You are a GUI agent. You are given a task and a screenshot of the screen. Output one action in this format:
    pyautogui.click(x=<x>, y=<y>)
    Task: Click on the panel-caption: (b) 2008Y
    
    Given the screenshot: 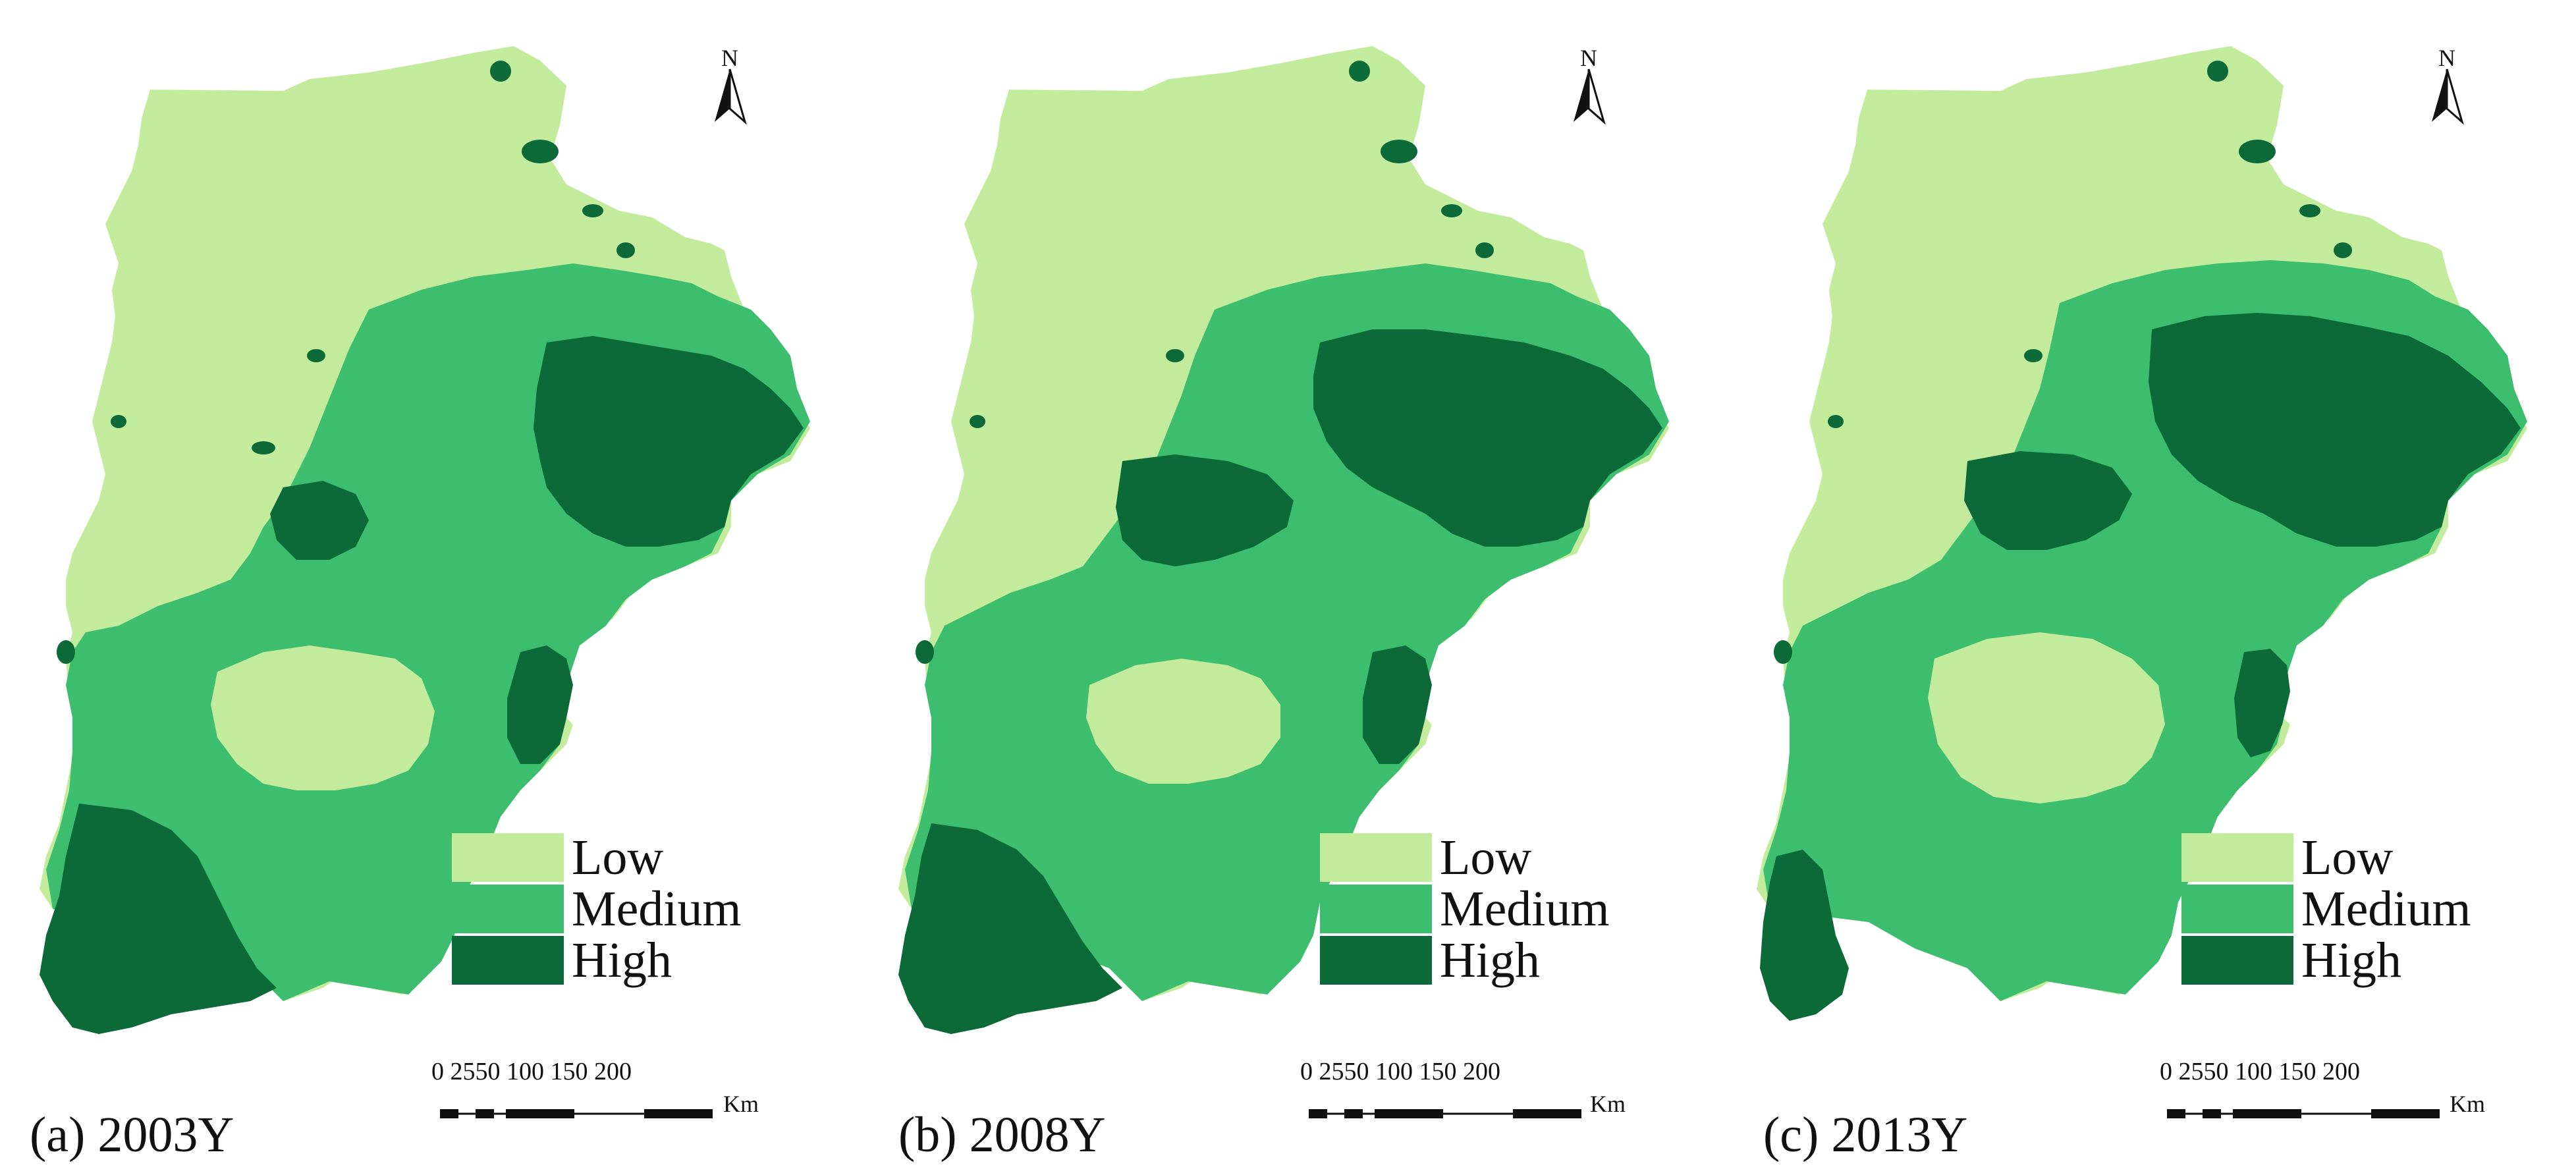 What is the action you would take?
    pyautogui.click(x=1002, y=1134)
    